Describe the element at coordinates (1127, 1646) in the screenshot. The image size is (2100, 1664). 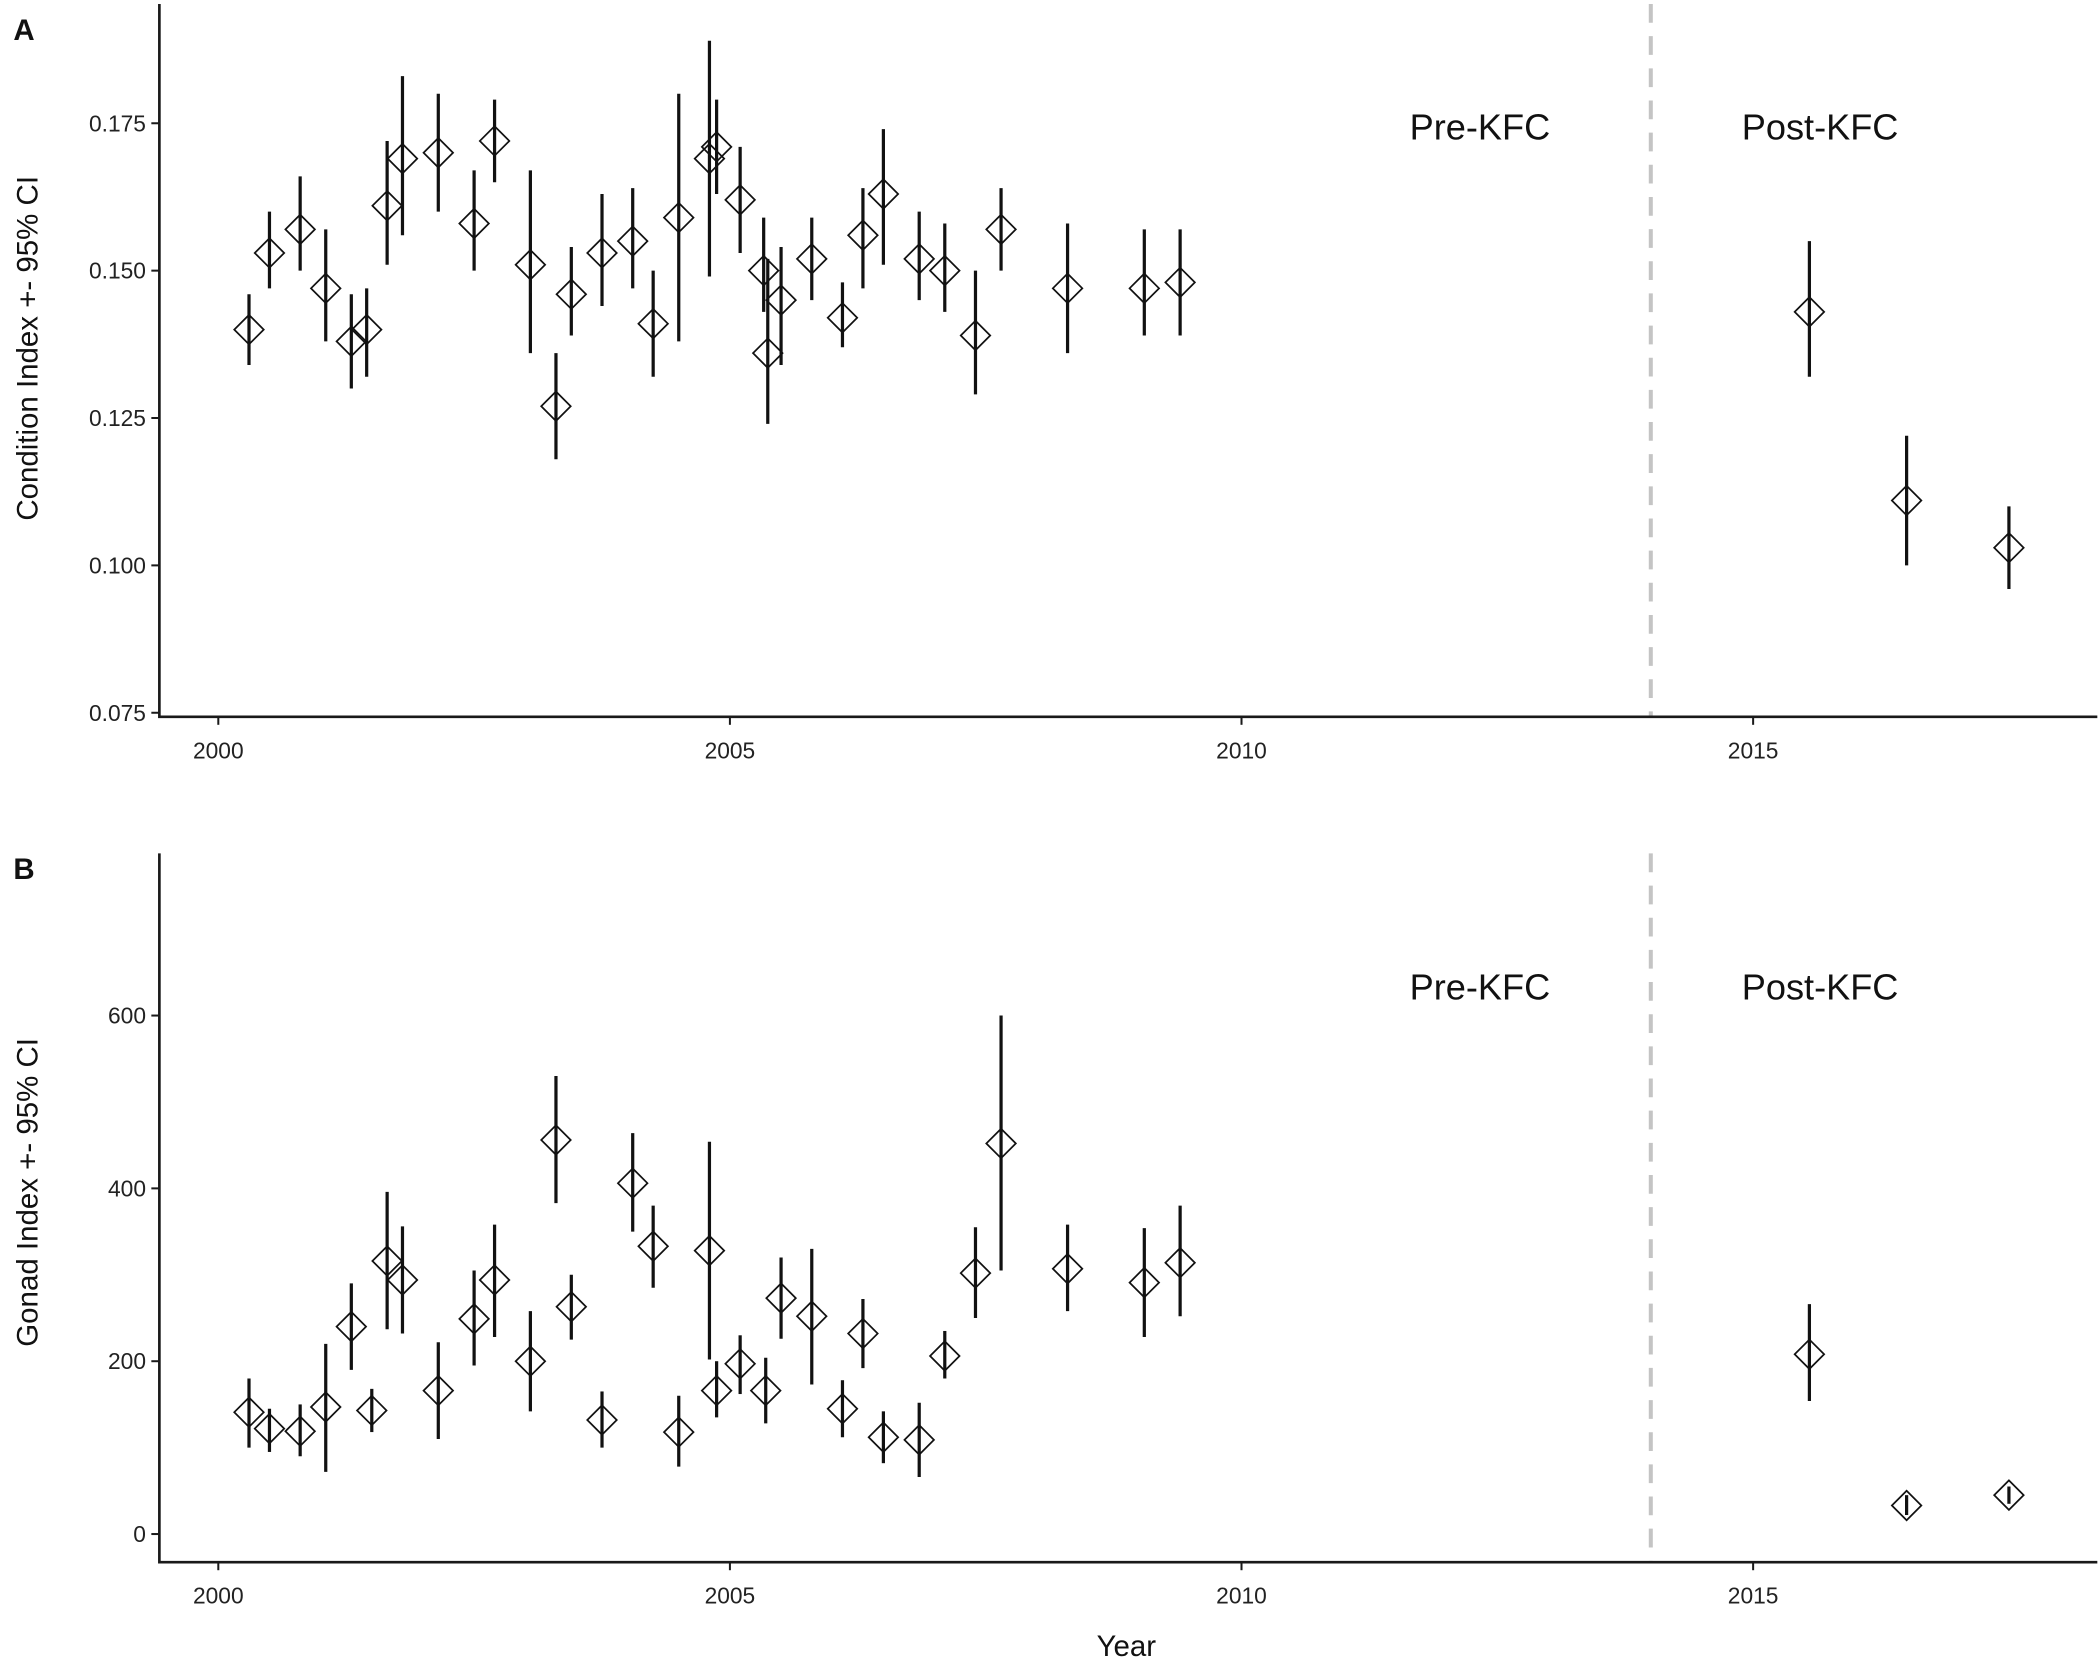
I see `x-axis-title: Year` at that location.